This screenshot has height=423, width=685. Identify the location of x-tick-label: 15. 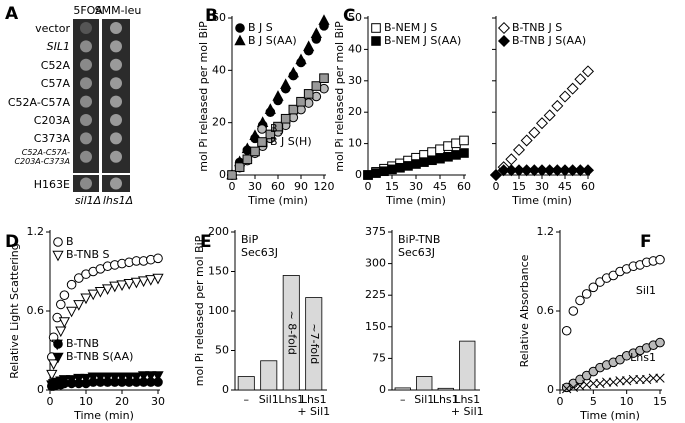
(660, 401).